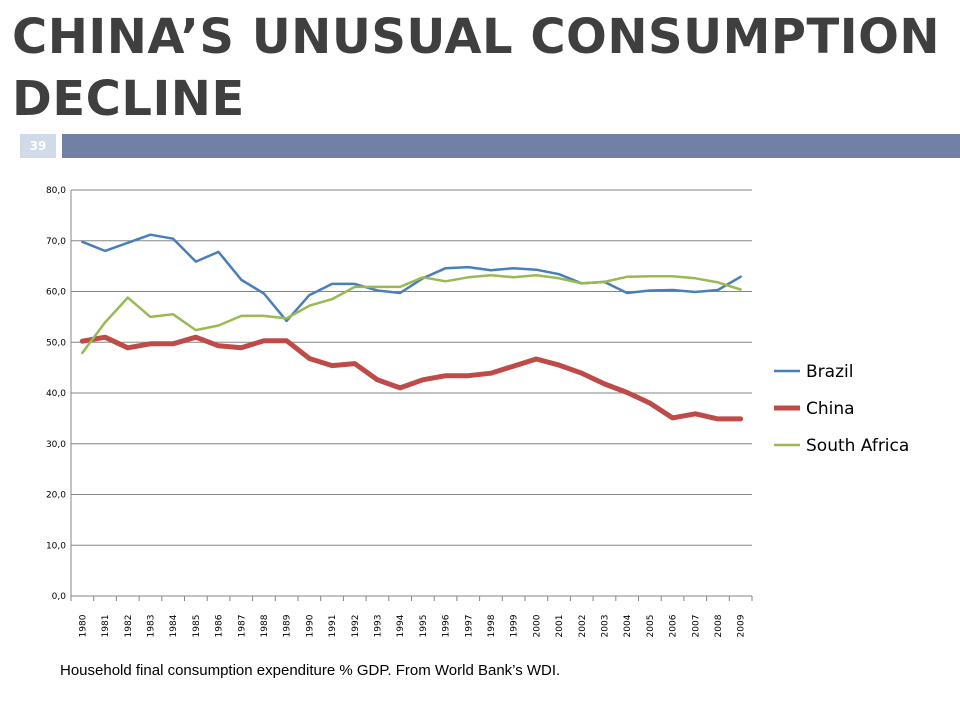  What do you see at coordinates (333, 626) in the screenshot?
I see `x-tick-label: 1991` at bounding box center [333, 626].